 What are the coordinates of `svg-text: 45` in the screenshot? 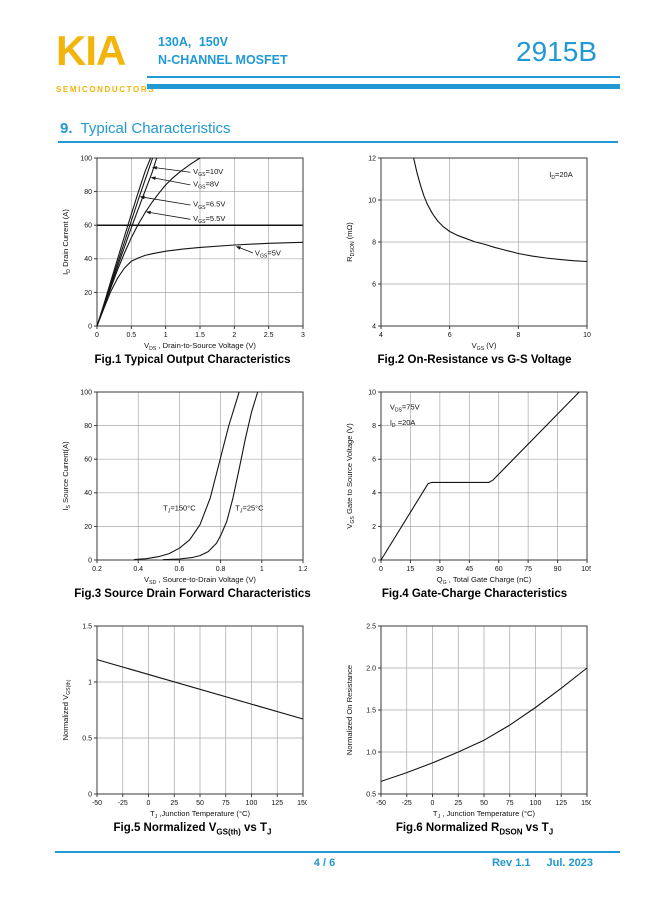 It's located at (469, 569).